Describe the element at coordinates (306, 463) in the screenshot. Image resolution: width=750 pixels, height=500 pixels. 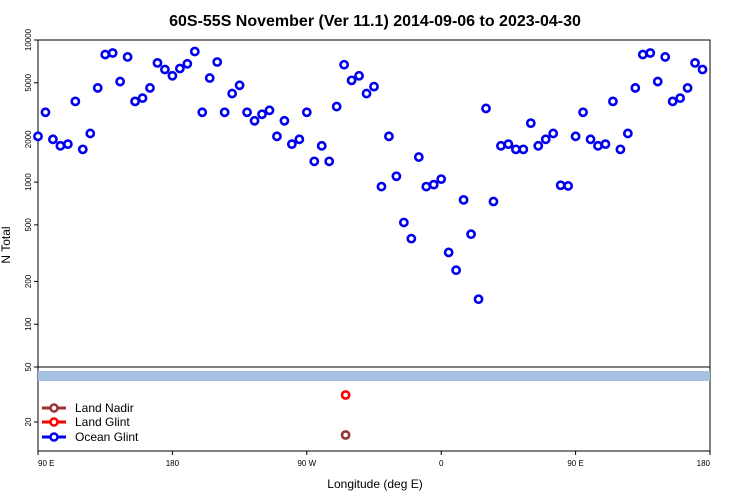
I see `x-tick-label: 90 W` at that location.